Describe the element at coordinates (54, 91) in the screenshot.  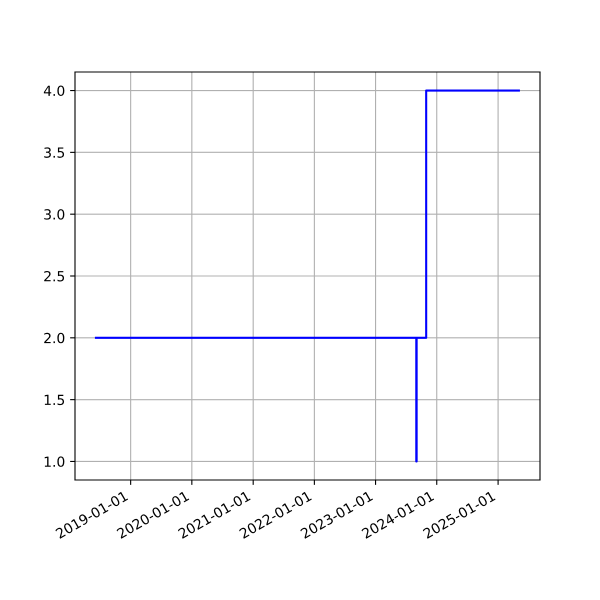
I see `y-tick-label: 4.0` at that location.